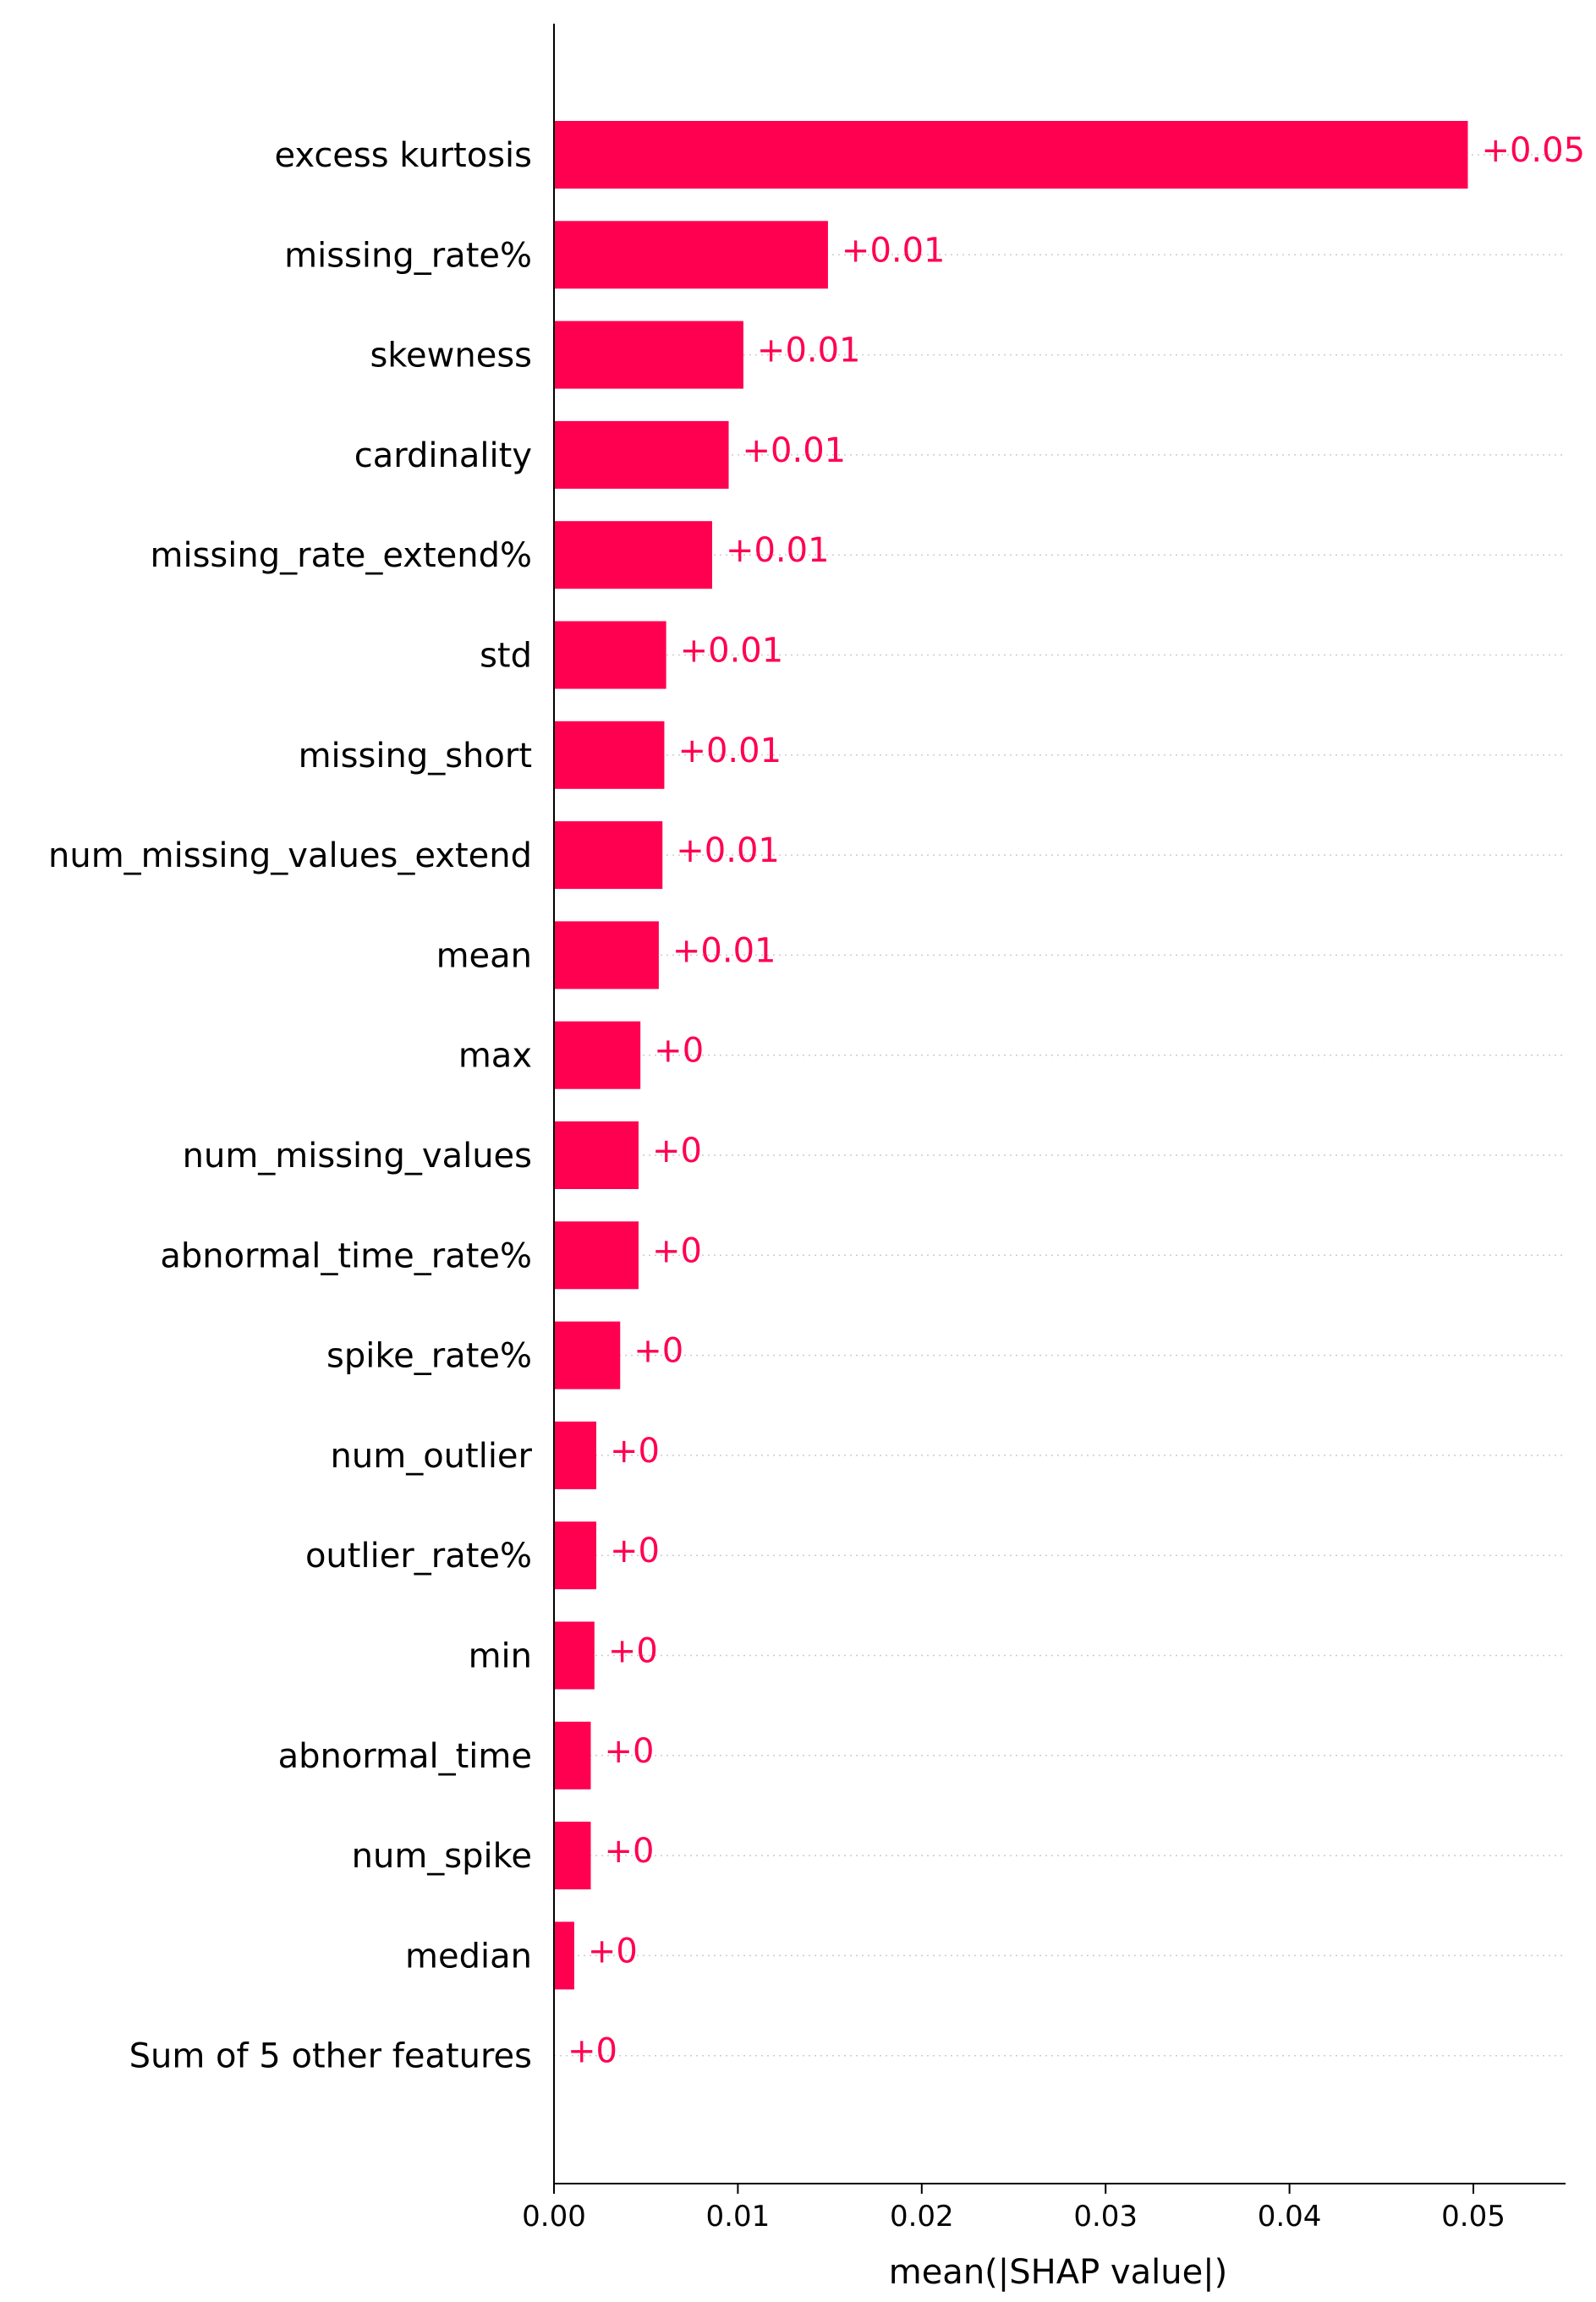  I want to click on x-tick-label: 0.04, so click(1290, 2216).